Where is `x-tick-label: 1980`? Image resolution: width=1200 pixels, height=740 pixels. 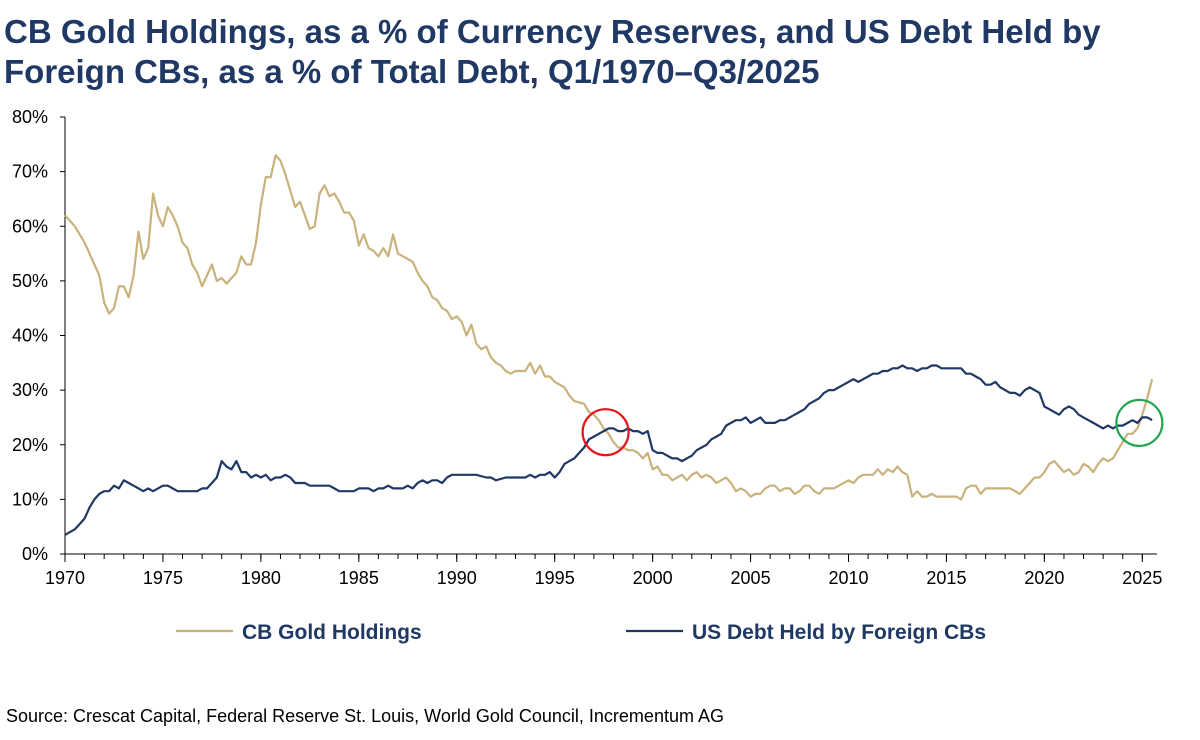
x-tick-label: 1980 is located at coordinates (261, 578).